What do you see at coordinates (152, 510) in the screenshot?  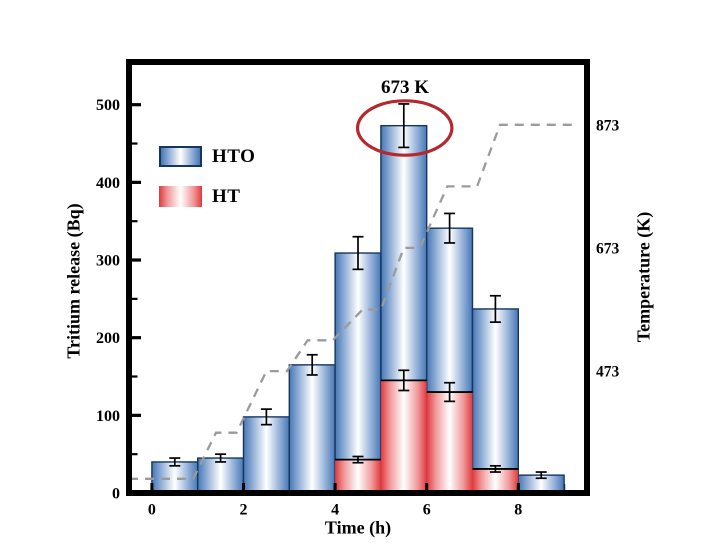 I see `x-tick-label: 0` at bounding box center [152, 510].